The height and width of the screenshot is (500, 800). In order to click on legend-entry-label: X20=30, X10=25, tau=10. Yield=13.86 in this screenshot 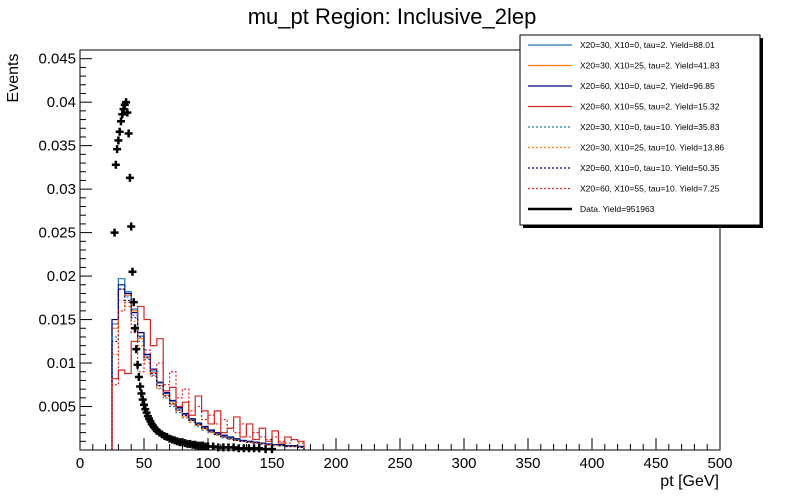, I will do `click(652, 148)`.